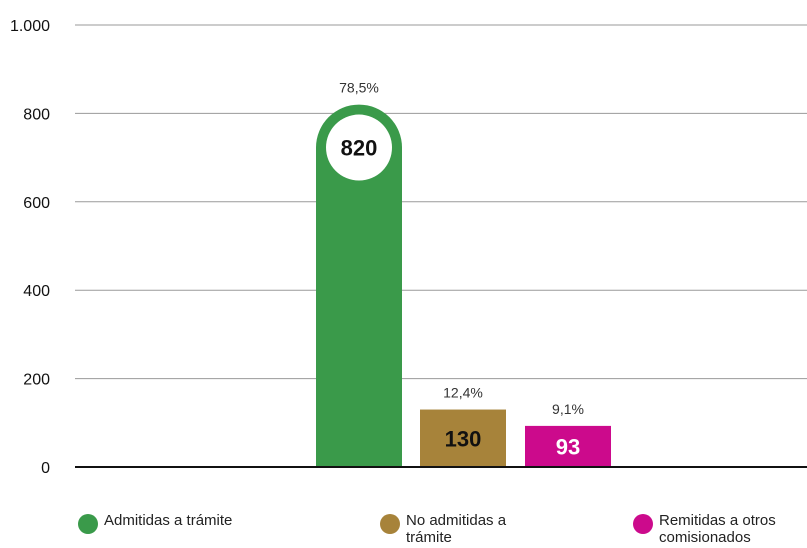  Describe the element at coordinates (390, 524) in the screenshot. I see `legend-swatch-gold` at that location.